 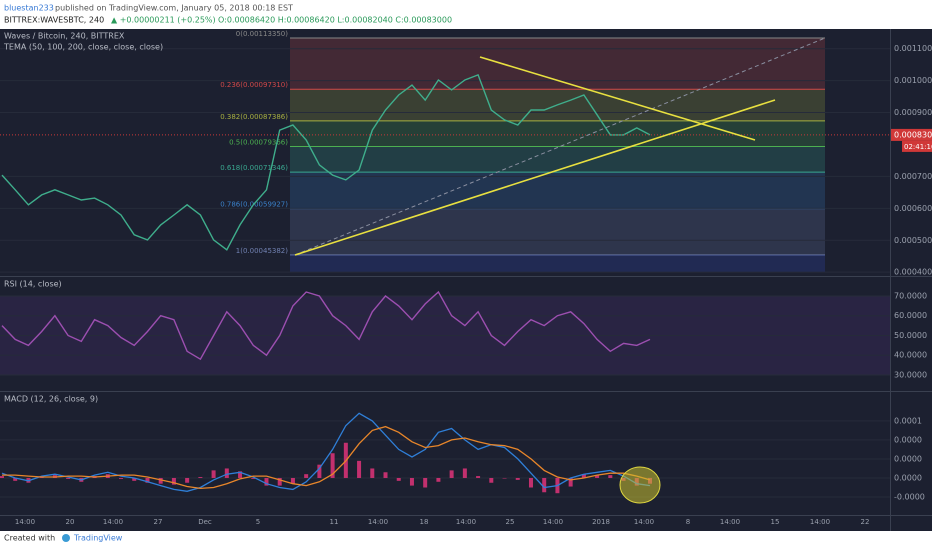 I want to click on y-tick-label: 0.00040000, so click(x=913, y=272).